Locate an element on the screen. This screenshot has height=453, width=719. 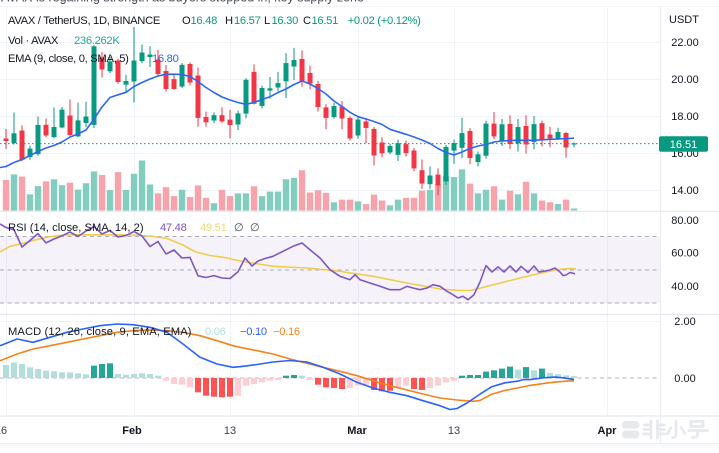
svg-text: 236.262K is located at coordinates (97, 41).